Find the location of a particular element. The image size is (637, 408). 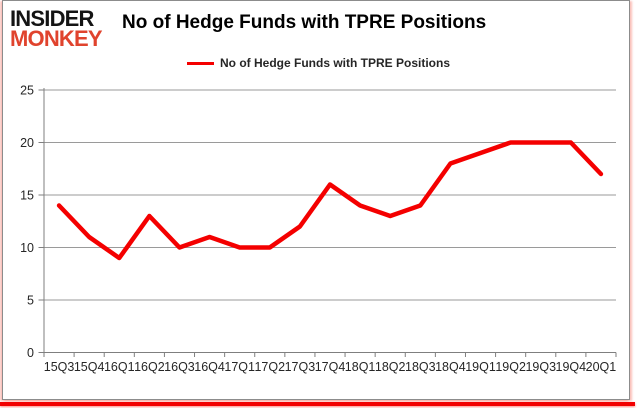

legend-line-marker is located at coordinates (200, 63).